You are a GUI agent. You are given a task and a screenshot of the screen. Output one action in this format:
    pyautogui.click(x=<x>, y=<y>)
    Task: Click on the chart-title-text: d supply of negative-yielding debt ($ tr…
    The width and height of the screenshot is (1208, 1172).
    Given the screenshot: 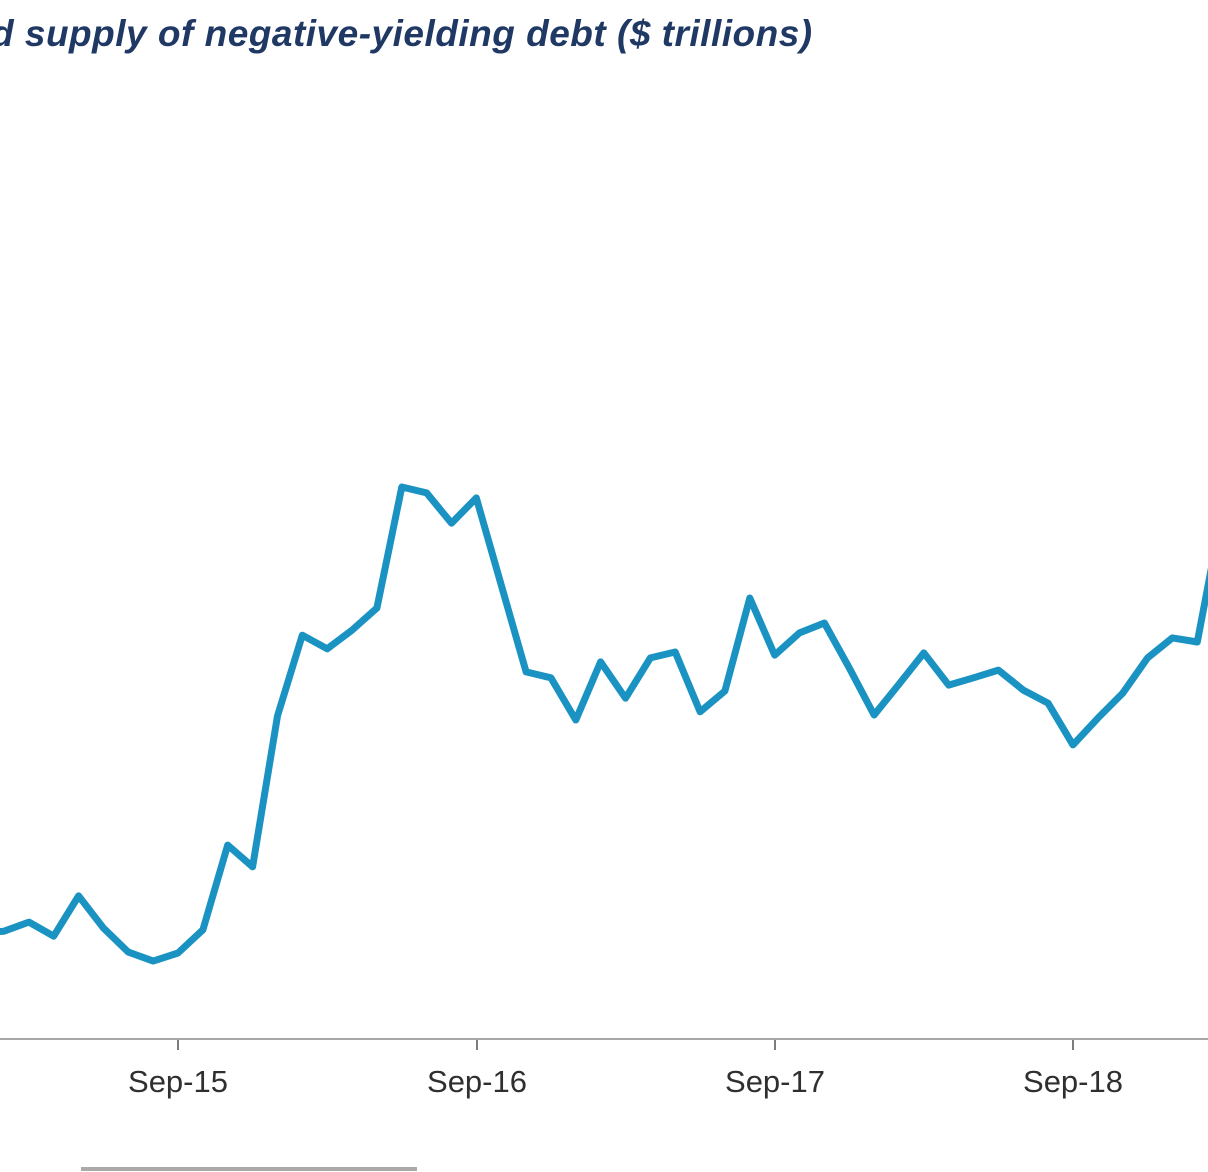 What is the action you would take?
    pyautogui.click(x=406, y=33)
    